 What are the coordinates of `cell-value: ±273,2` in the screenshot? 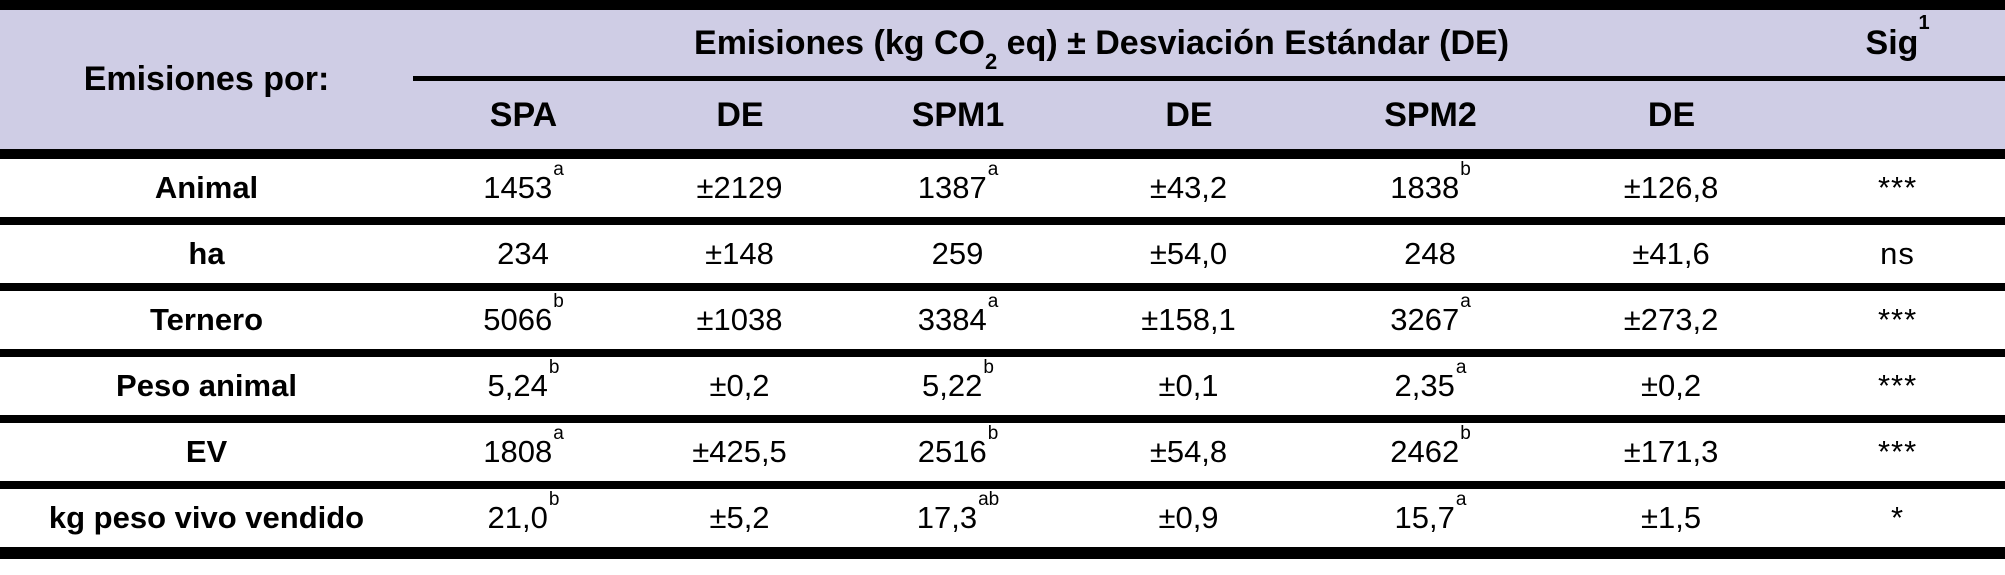 It's located at (1671, 319).